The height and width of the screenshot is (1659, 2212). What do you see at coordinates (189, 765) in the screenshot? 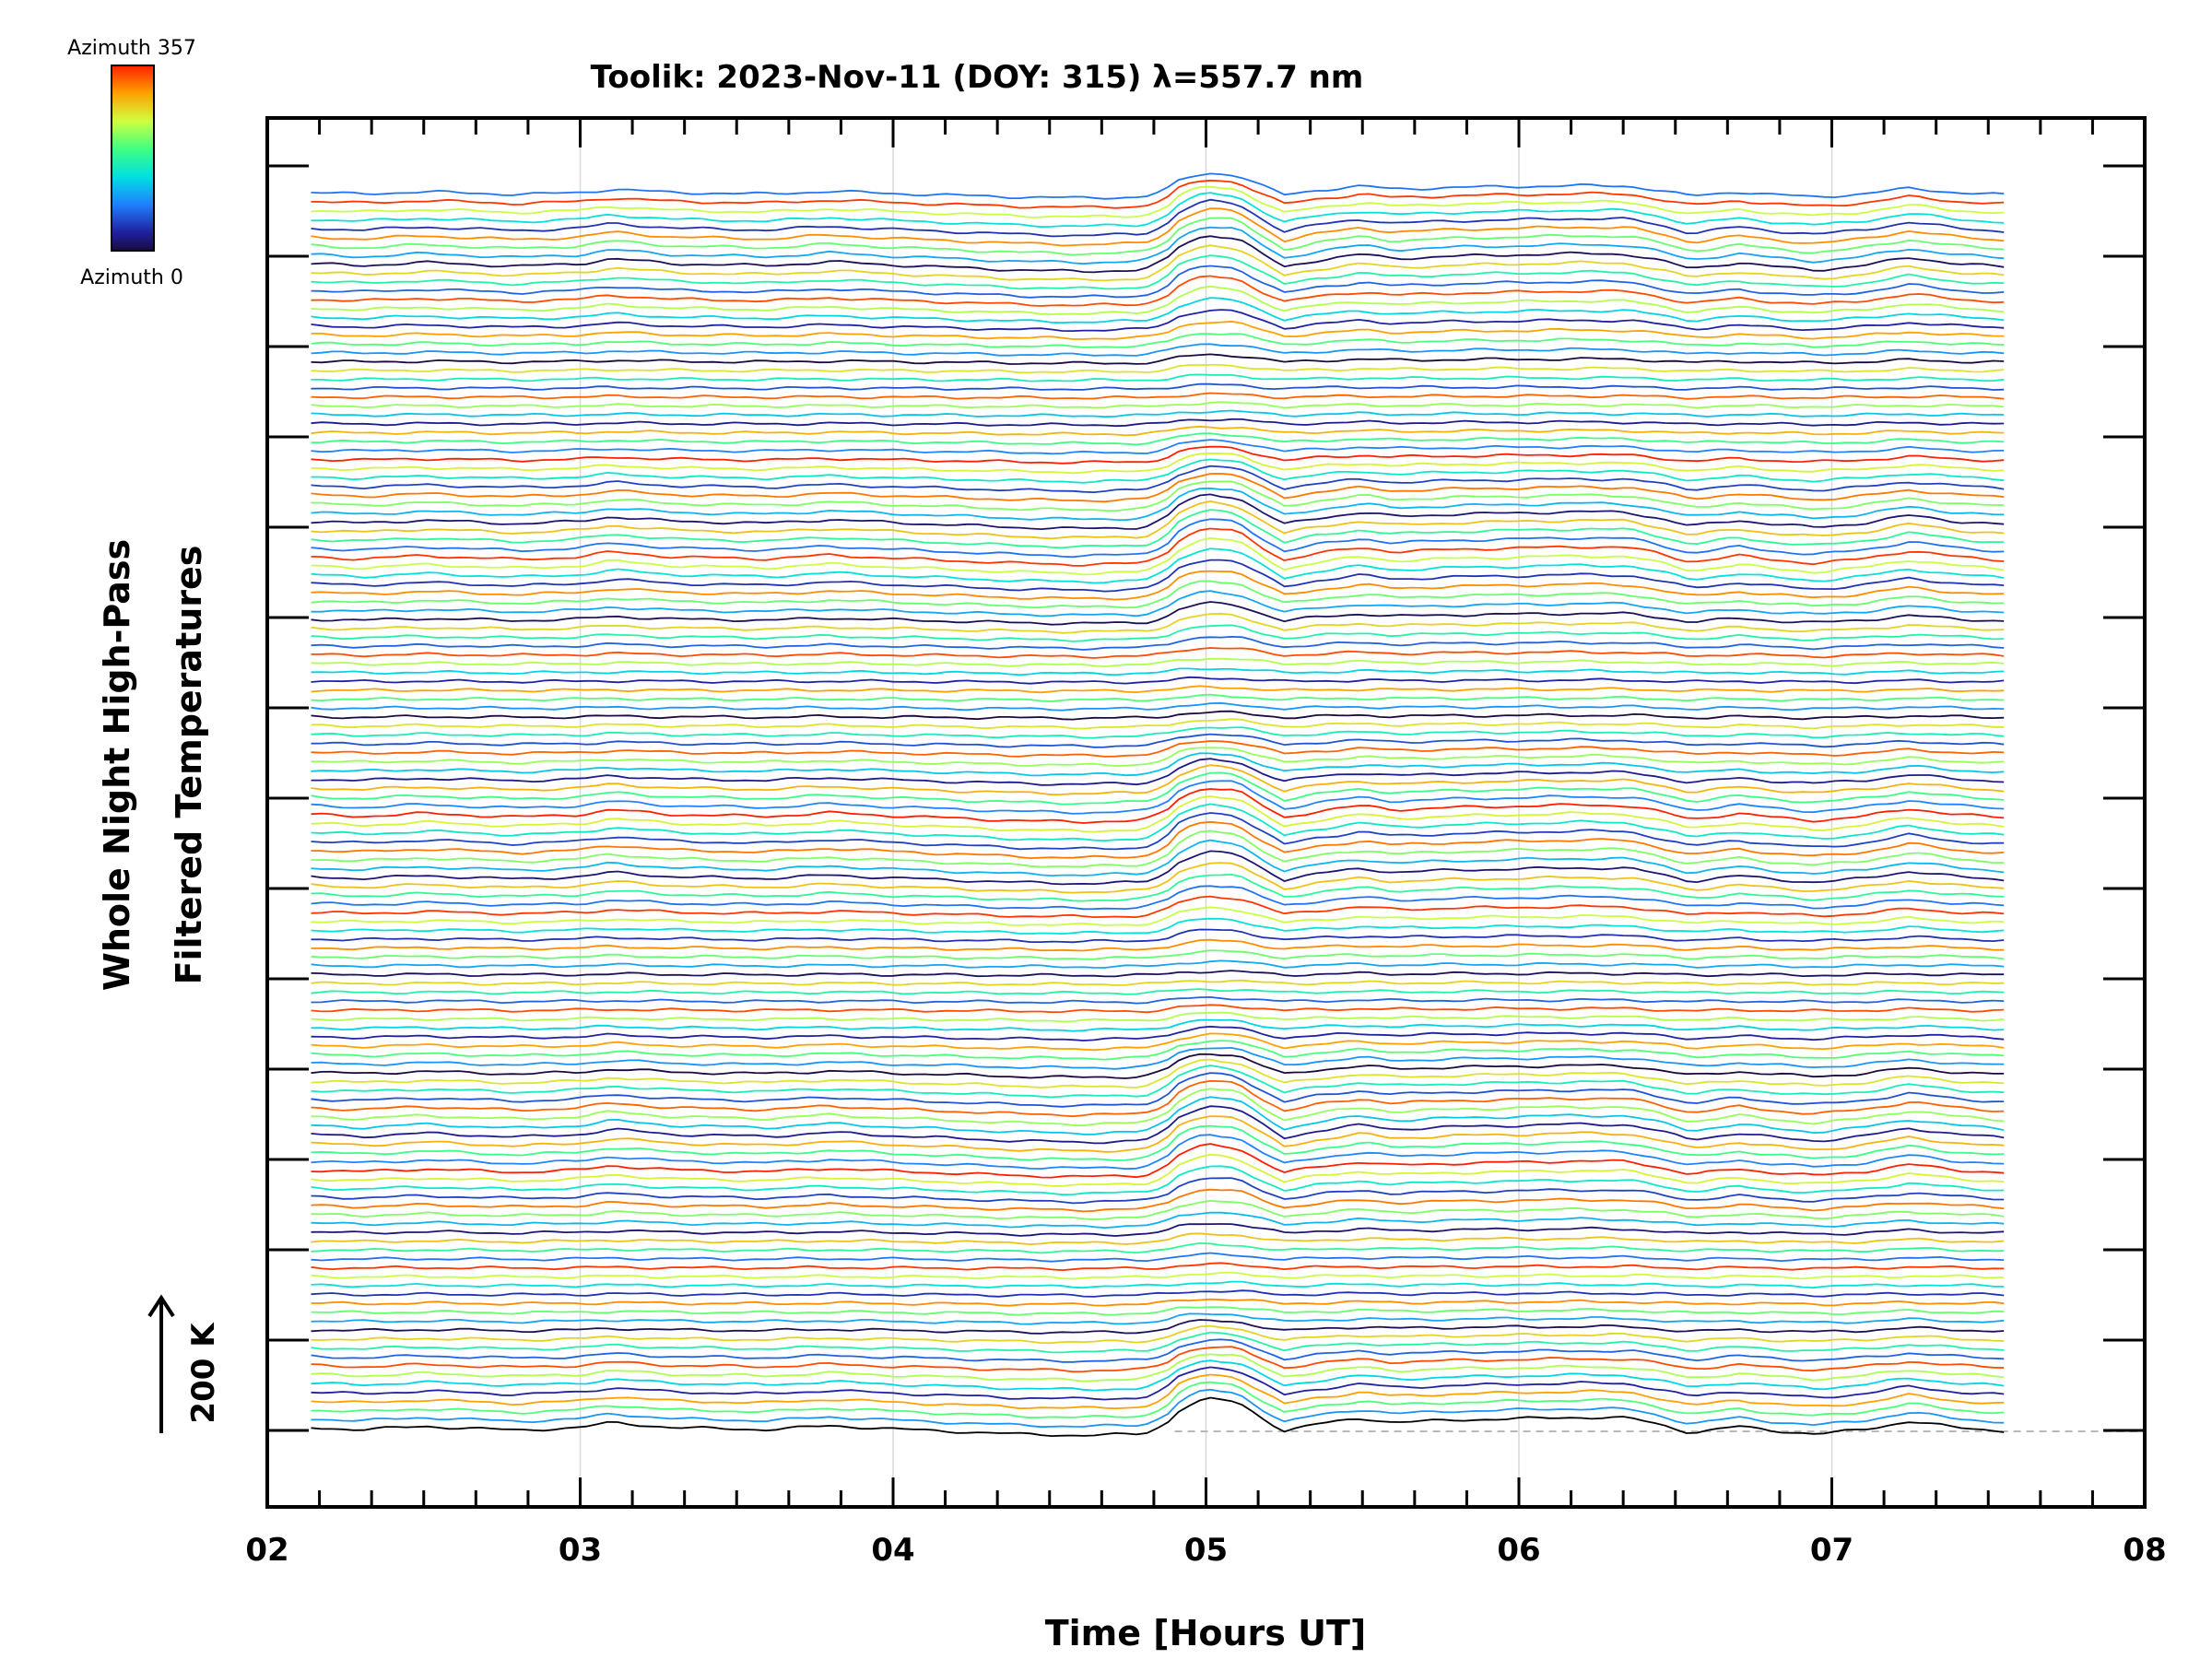
I see `y-label-line-2: Filtered Temperatures` at bounding box center [189, 765].